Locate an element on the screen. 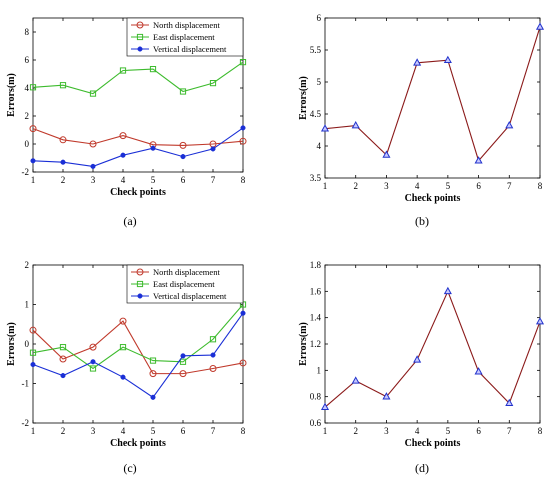 The width and height of the screenshot is (550, 482). legend-entry: North displacement is located at coordinates (186, 25).